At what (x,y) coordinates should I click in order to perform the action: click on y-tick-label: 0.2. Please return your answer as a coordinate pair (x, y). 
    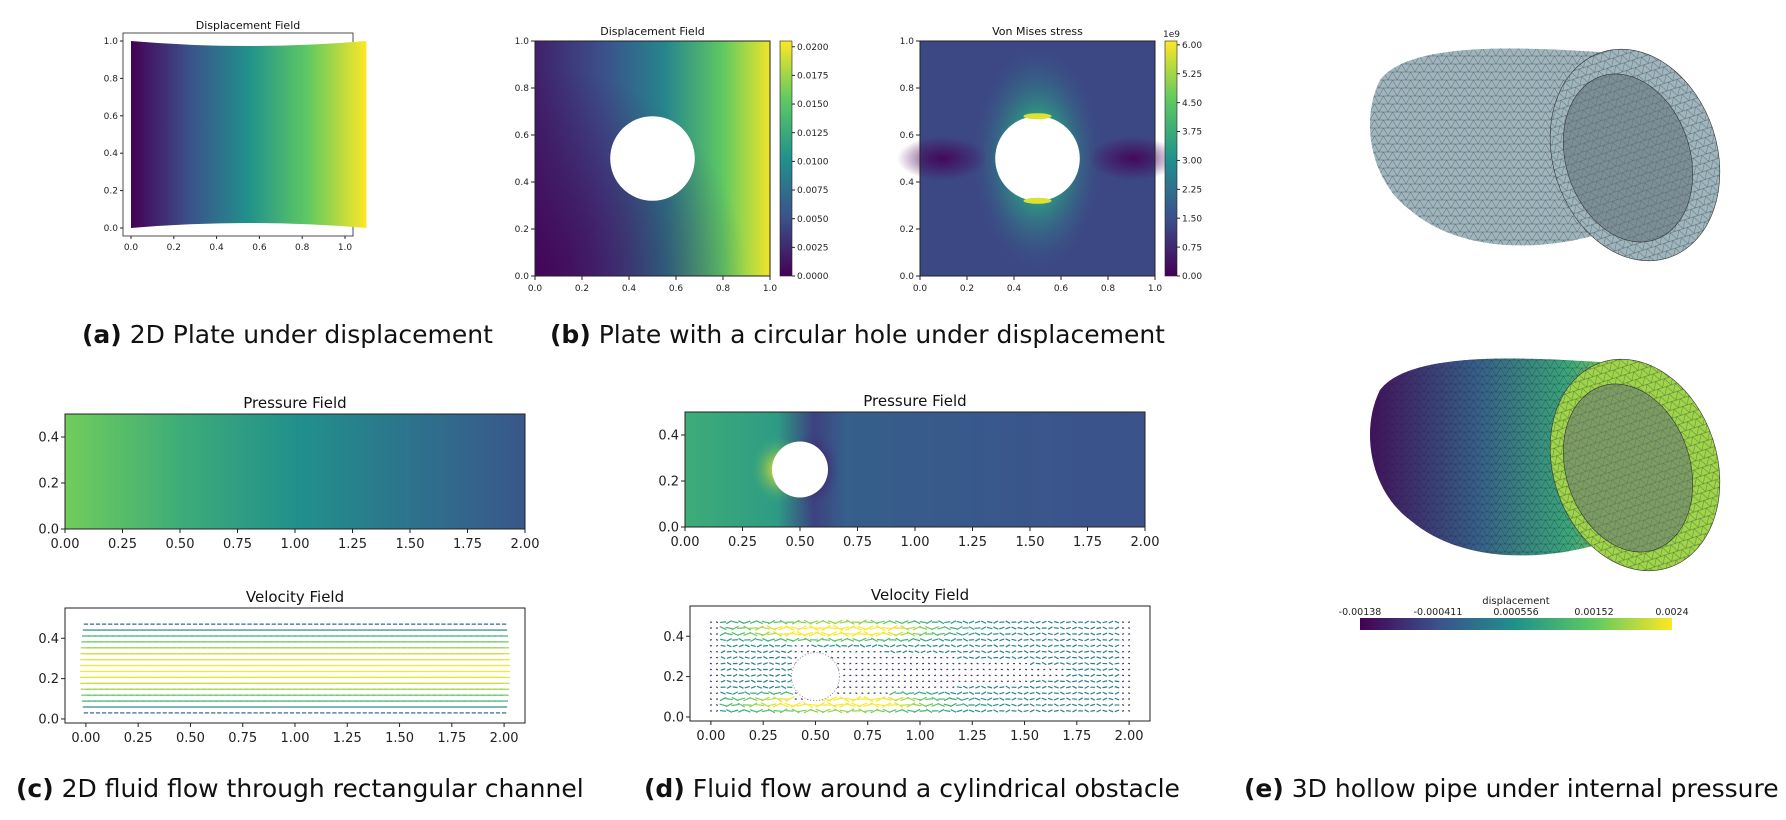
    Looking at the image, I should click on (668, 482).